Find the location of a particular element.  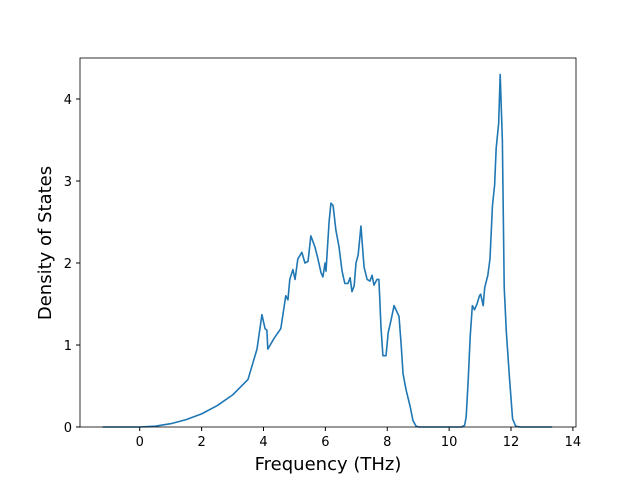

x-tick-label: 12 is located at coordinates (511, 442).